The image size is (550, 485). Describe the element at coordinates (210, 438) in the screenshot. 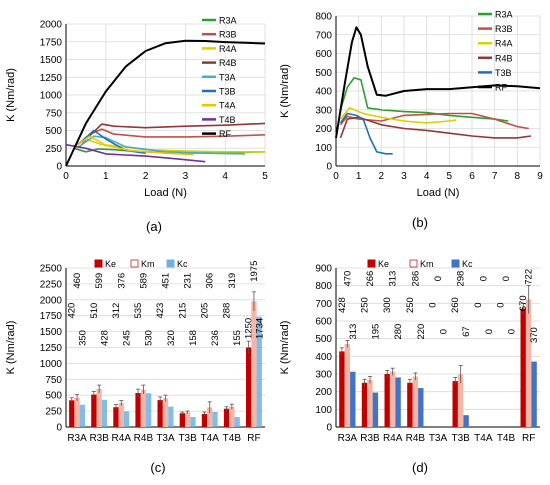

I see `category-label: T4A` at that location.